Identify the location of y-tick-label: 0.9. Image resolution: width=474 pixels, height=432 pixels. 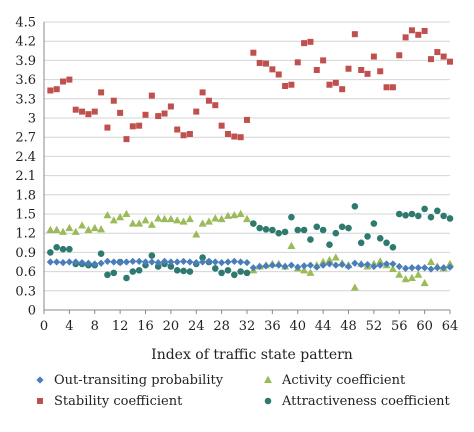
(25, 253).